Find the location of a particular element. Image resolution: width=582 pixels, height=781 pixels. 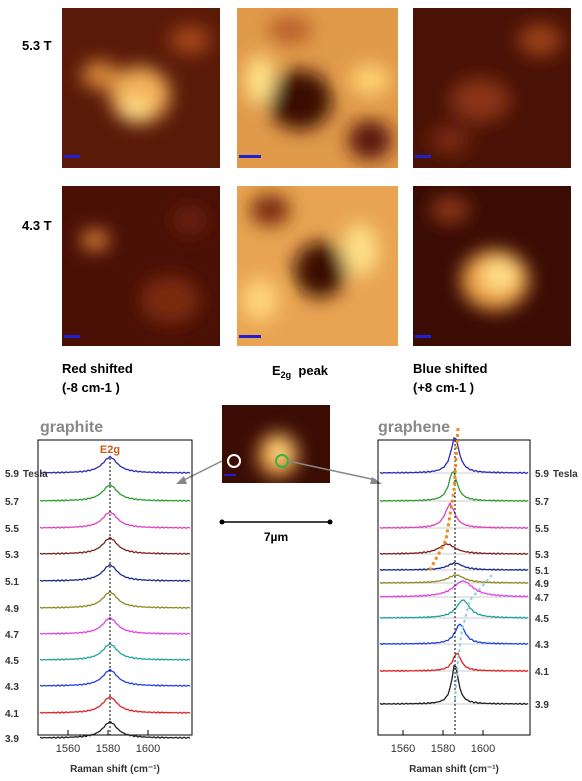

label-part: peak is located at coordinates (310, 370).